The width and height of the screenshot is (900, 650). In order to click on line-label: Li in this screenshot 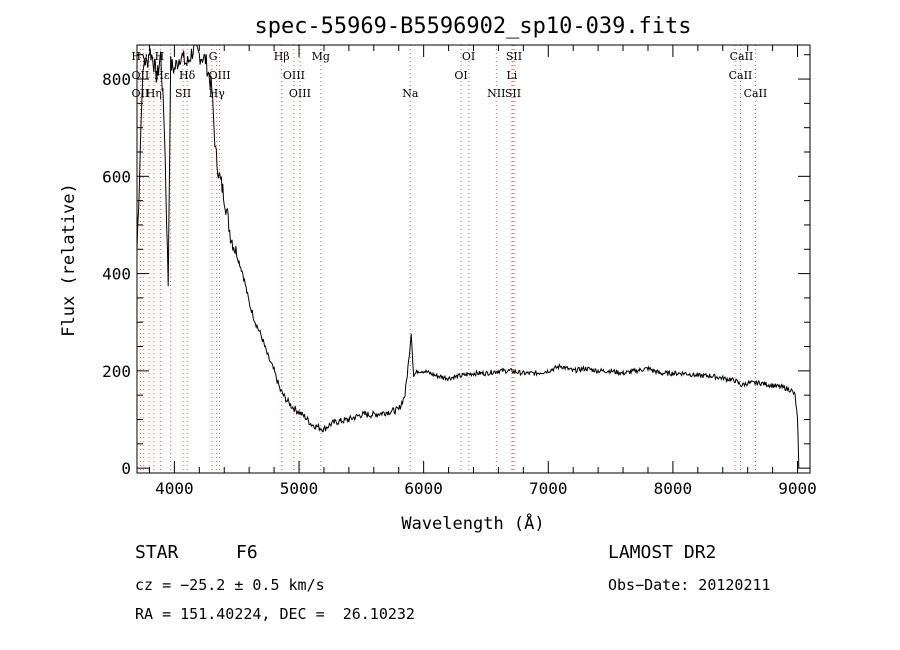, I will do `click(511, 75)`.